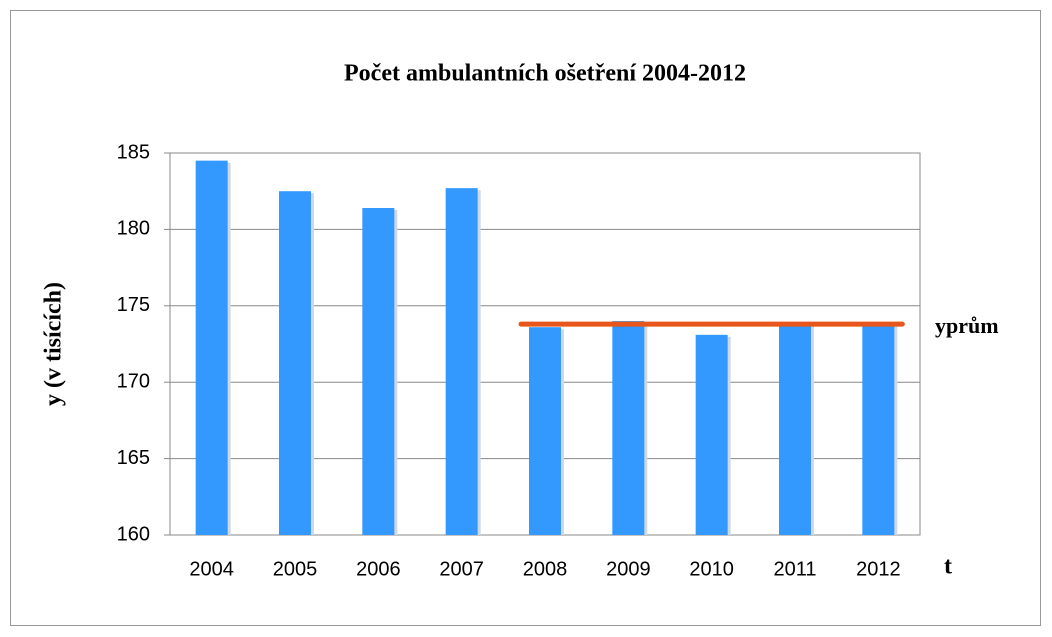 This screenshot has height=637, width=1052. What do you see at coordinates (711, 569) in the screenshot?
I see `x-tick-label: 2010` at bounding box center [711, 569].